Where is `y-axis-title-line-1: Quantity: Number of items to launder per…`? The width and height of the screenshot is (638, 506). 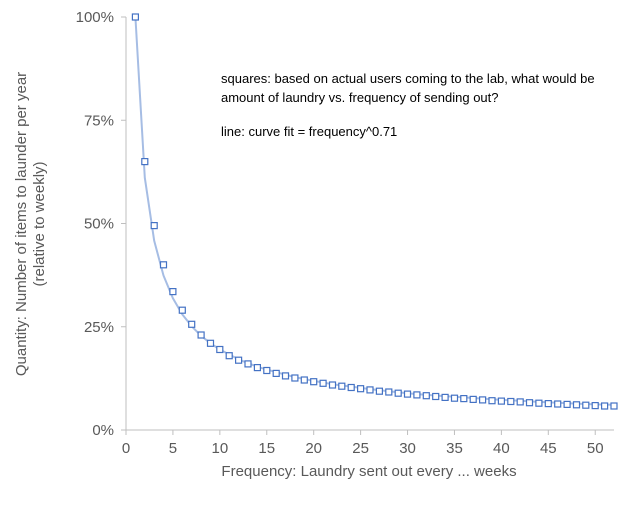 y-axis-title-line-1: Quantity: Number of items to launder per… is located at coordinates (21, 224).